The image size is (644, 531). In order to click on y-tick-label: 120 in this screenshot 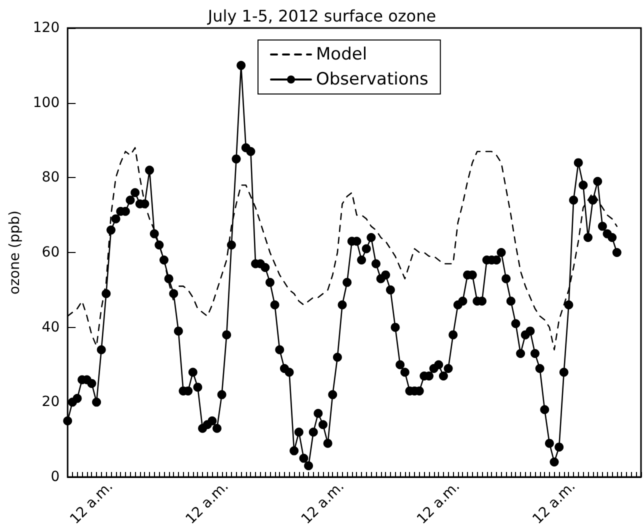, I will do `click(46, 28)`.